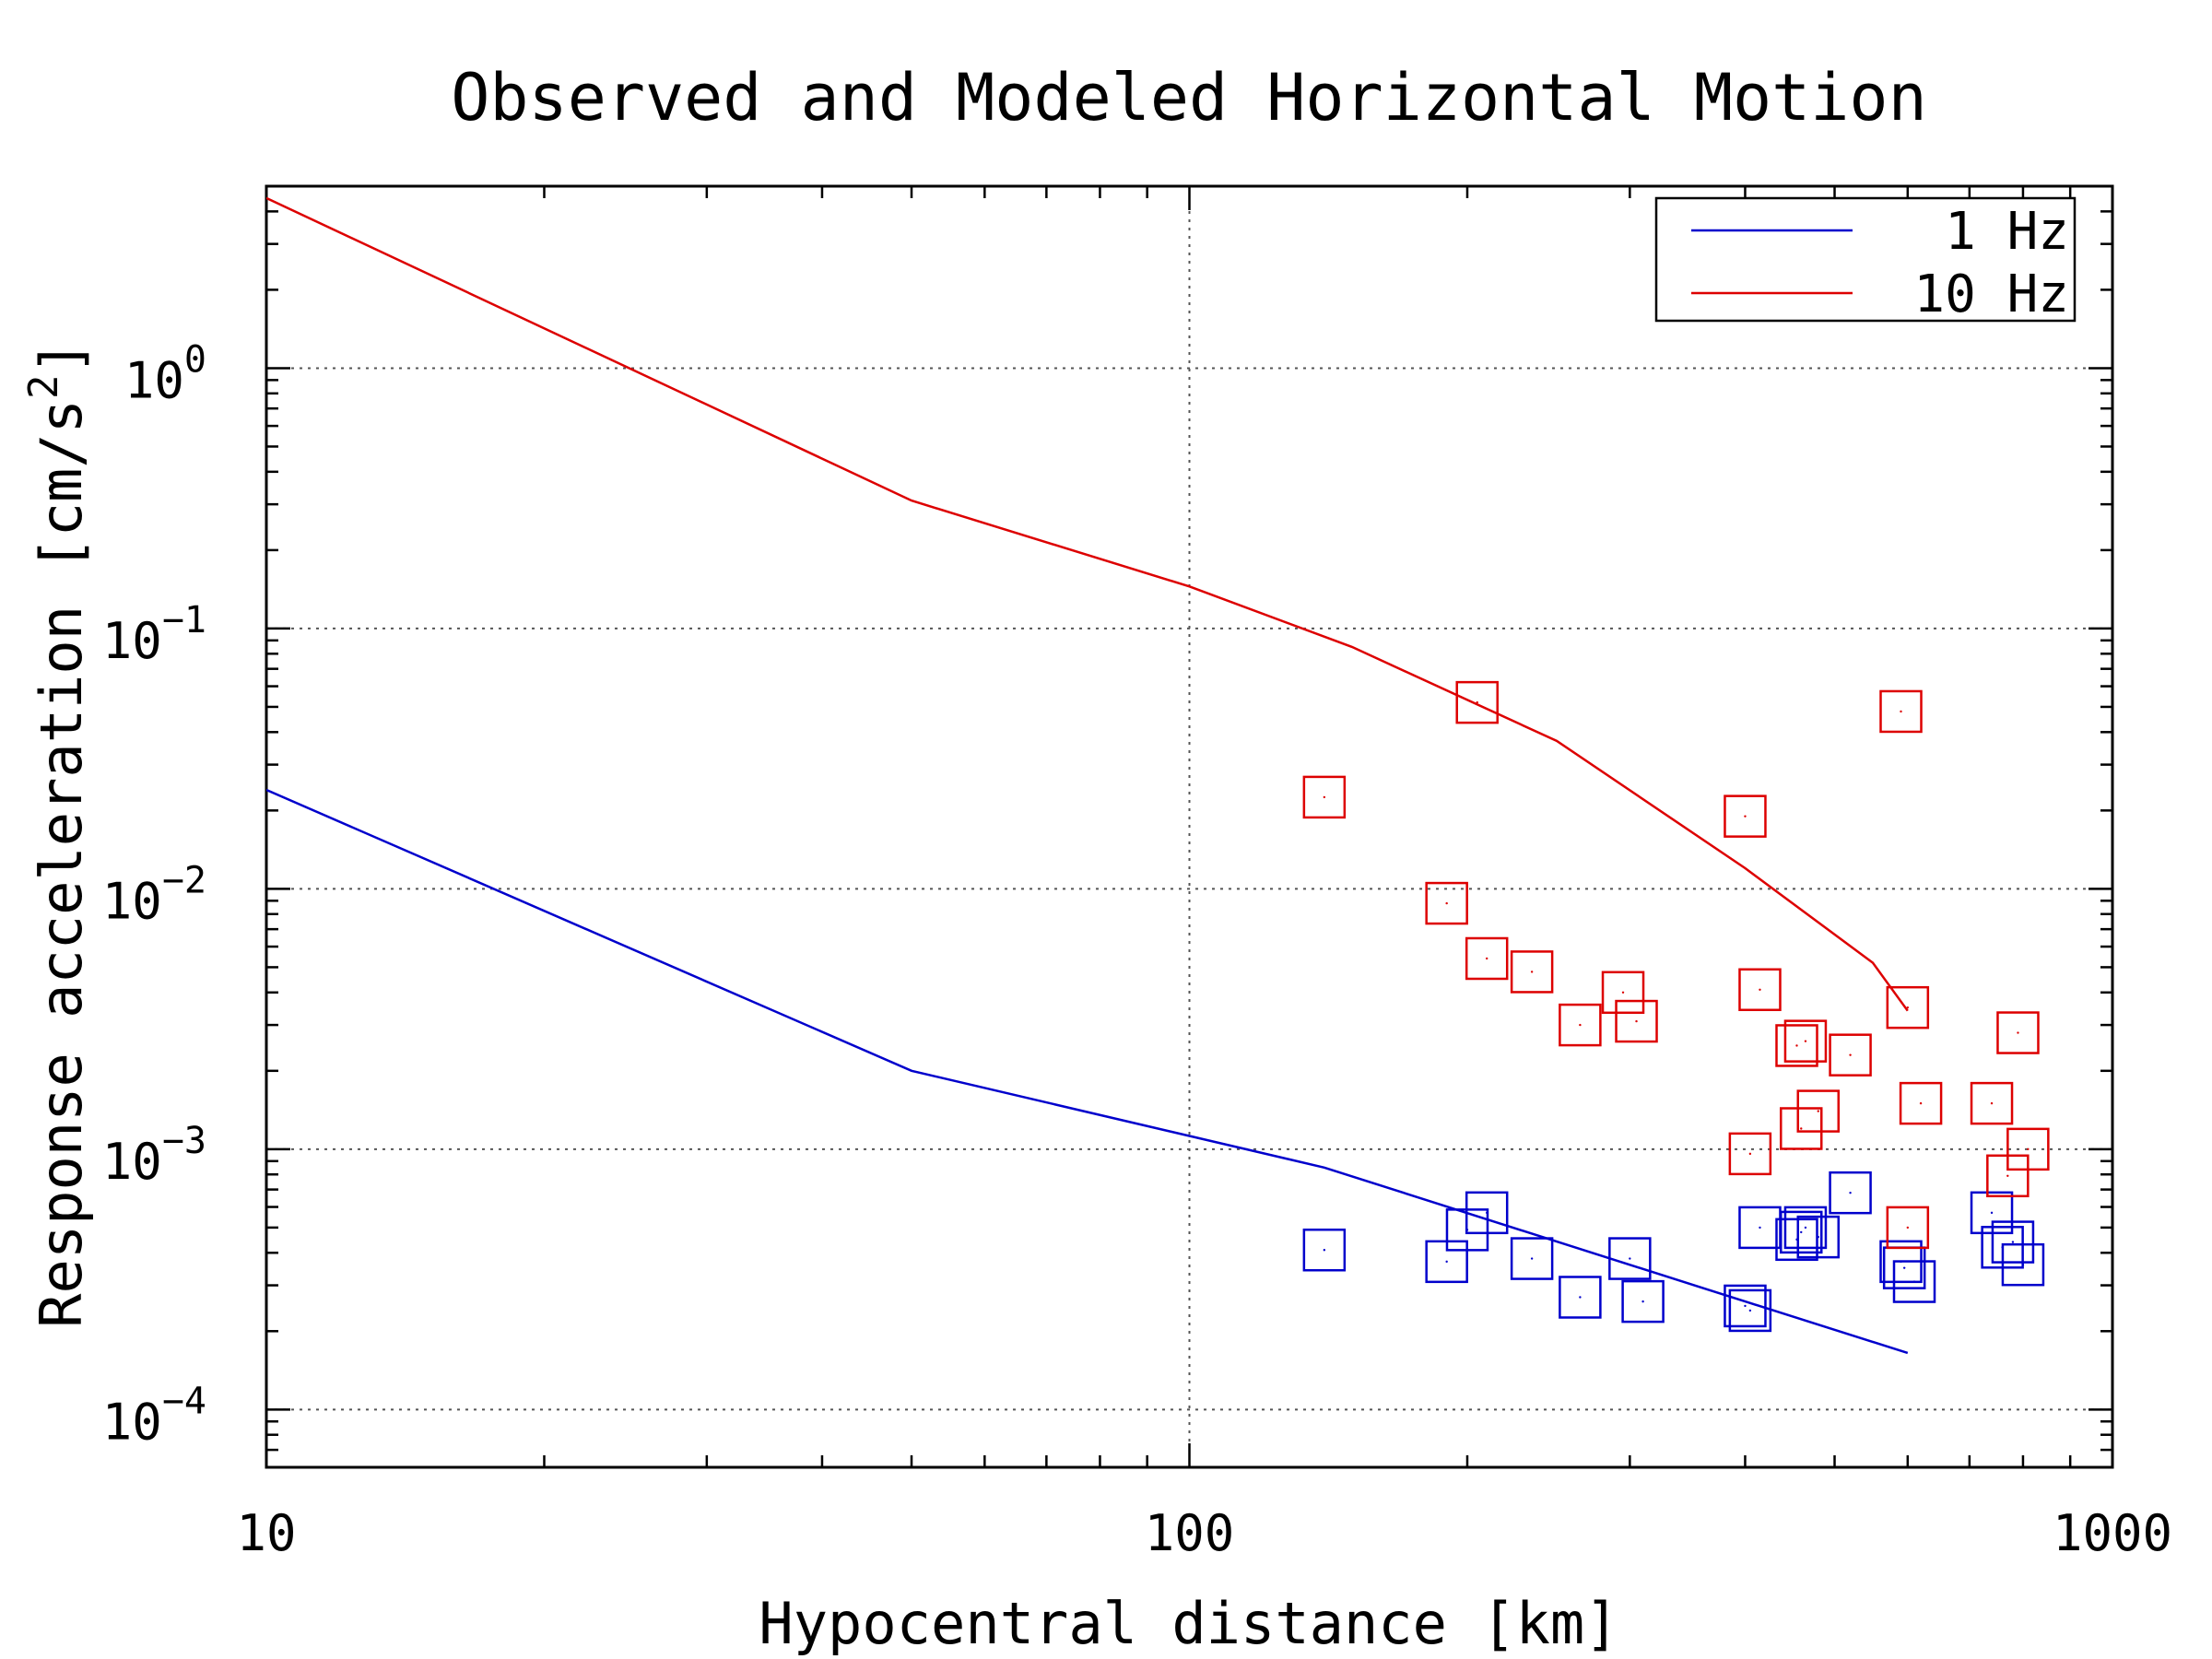  Describe the element at coordinates (2007, 232) in the screenshot. I see `legend-label: 1 Hz` at that location.